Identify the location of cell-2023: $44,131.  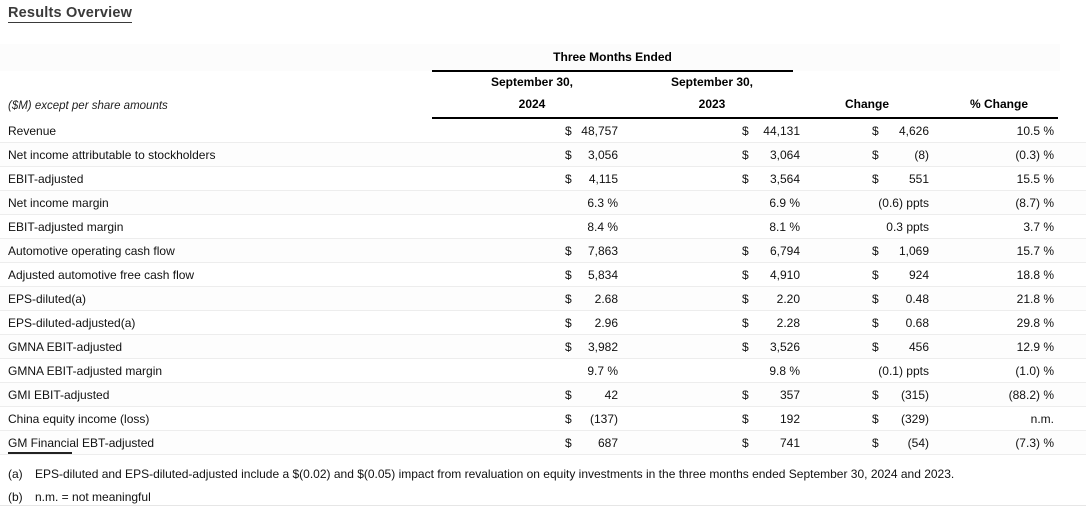
(771, 131).